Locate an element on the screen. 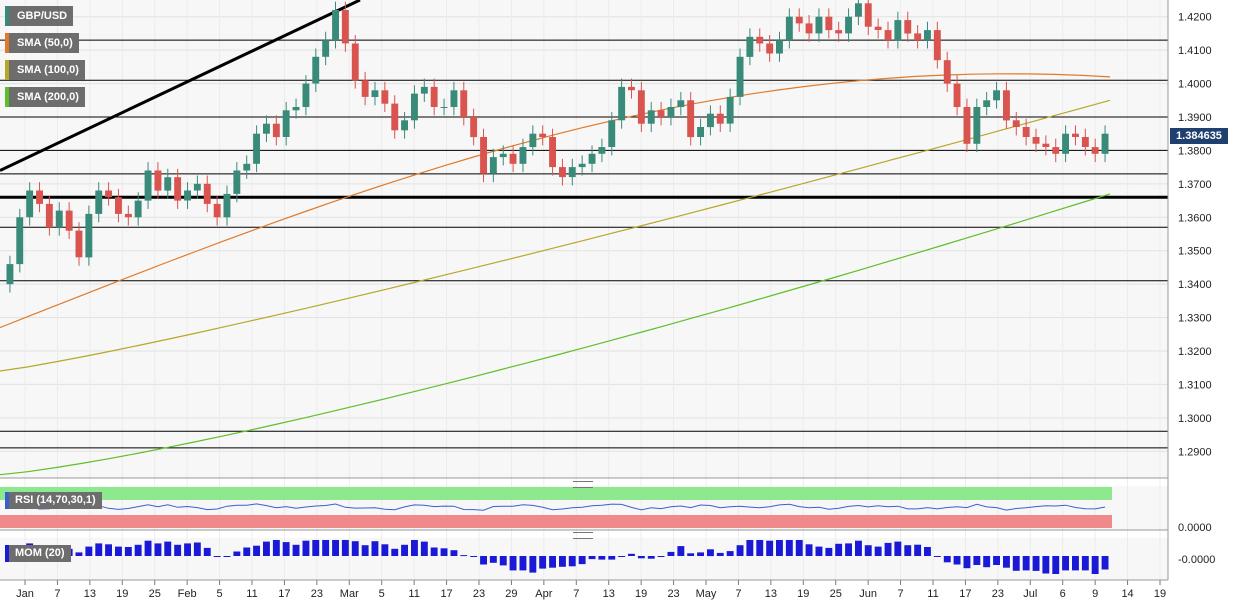 This screenshot has width=1245, height=611. resize-handle-rsi is located at coordinates (583, 484).